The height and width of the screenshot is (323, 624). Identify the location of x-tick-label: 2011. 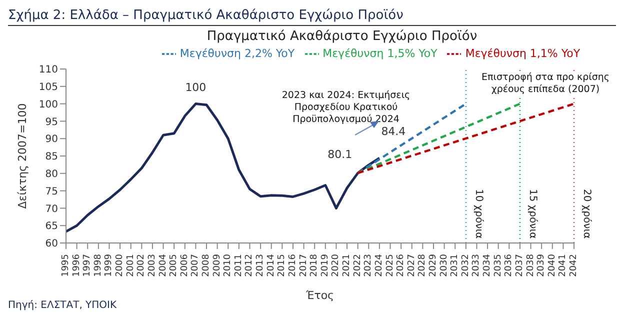
(239, 265).